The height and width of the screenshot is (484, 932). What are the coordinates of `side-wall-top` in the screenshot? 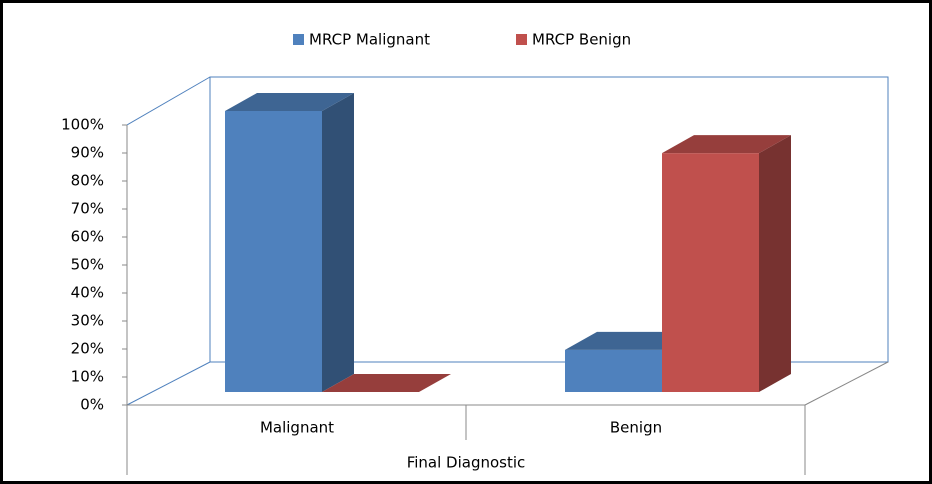 It's located at (168, 101).